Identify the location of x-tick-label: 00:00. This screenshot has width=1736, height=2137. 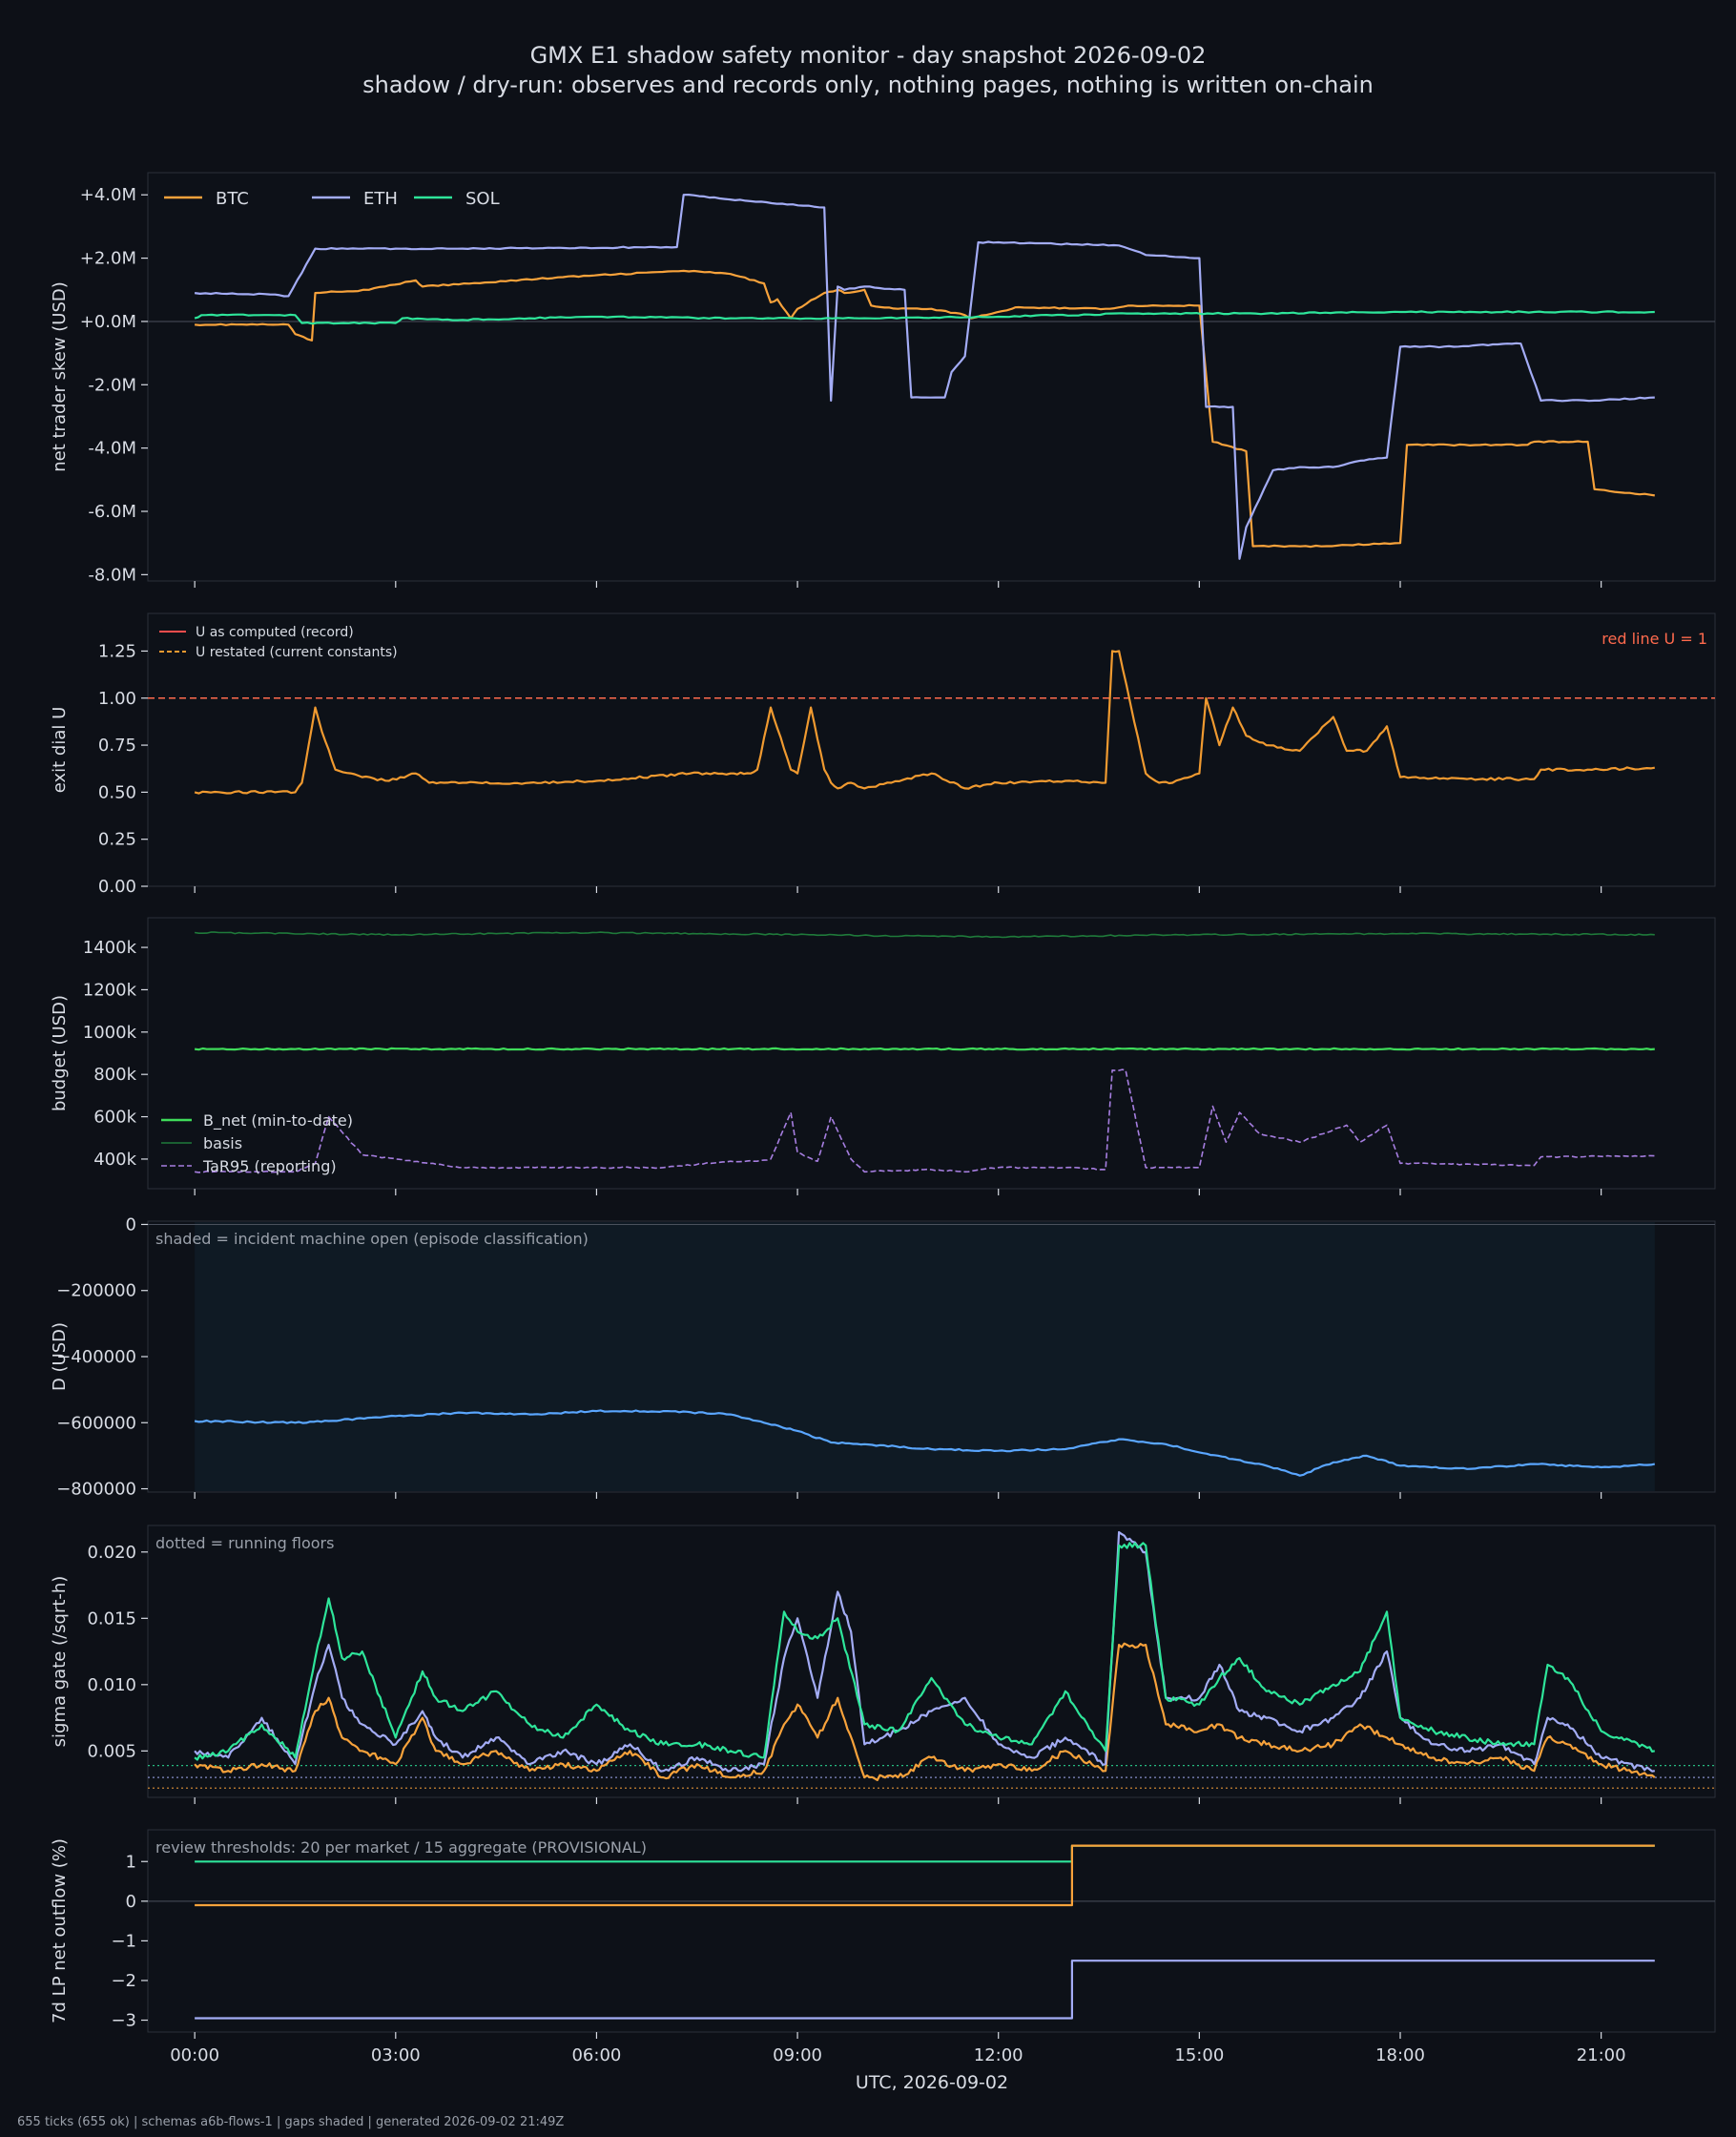
(194, 2055).